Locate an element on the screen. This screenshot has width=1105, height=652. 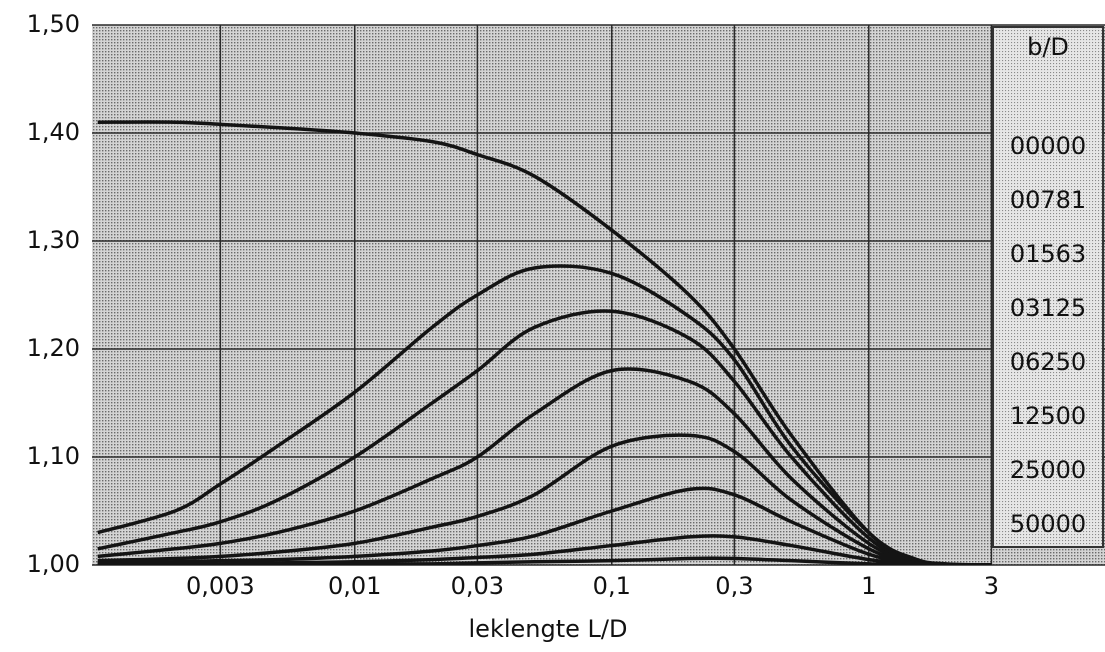
legend-label: 06250 is located at coordinates (1048, 362).